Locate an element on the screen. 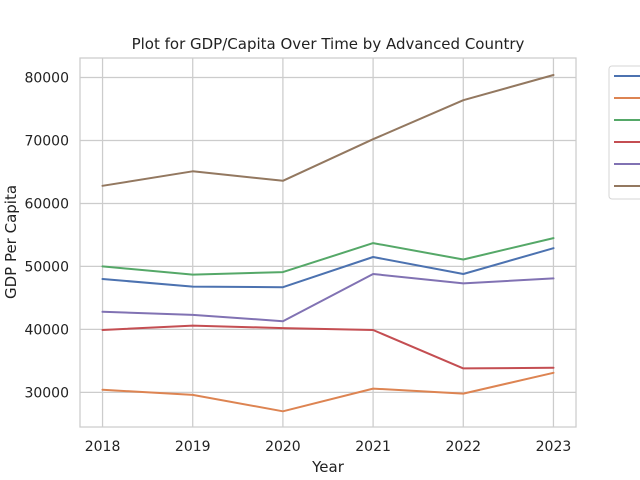  y-tick-label: 80000 is located at coordinates (46, 79).